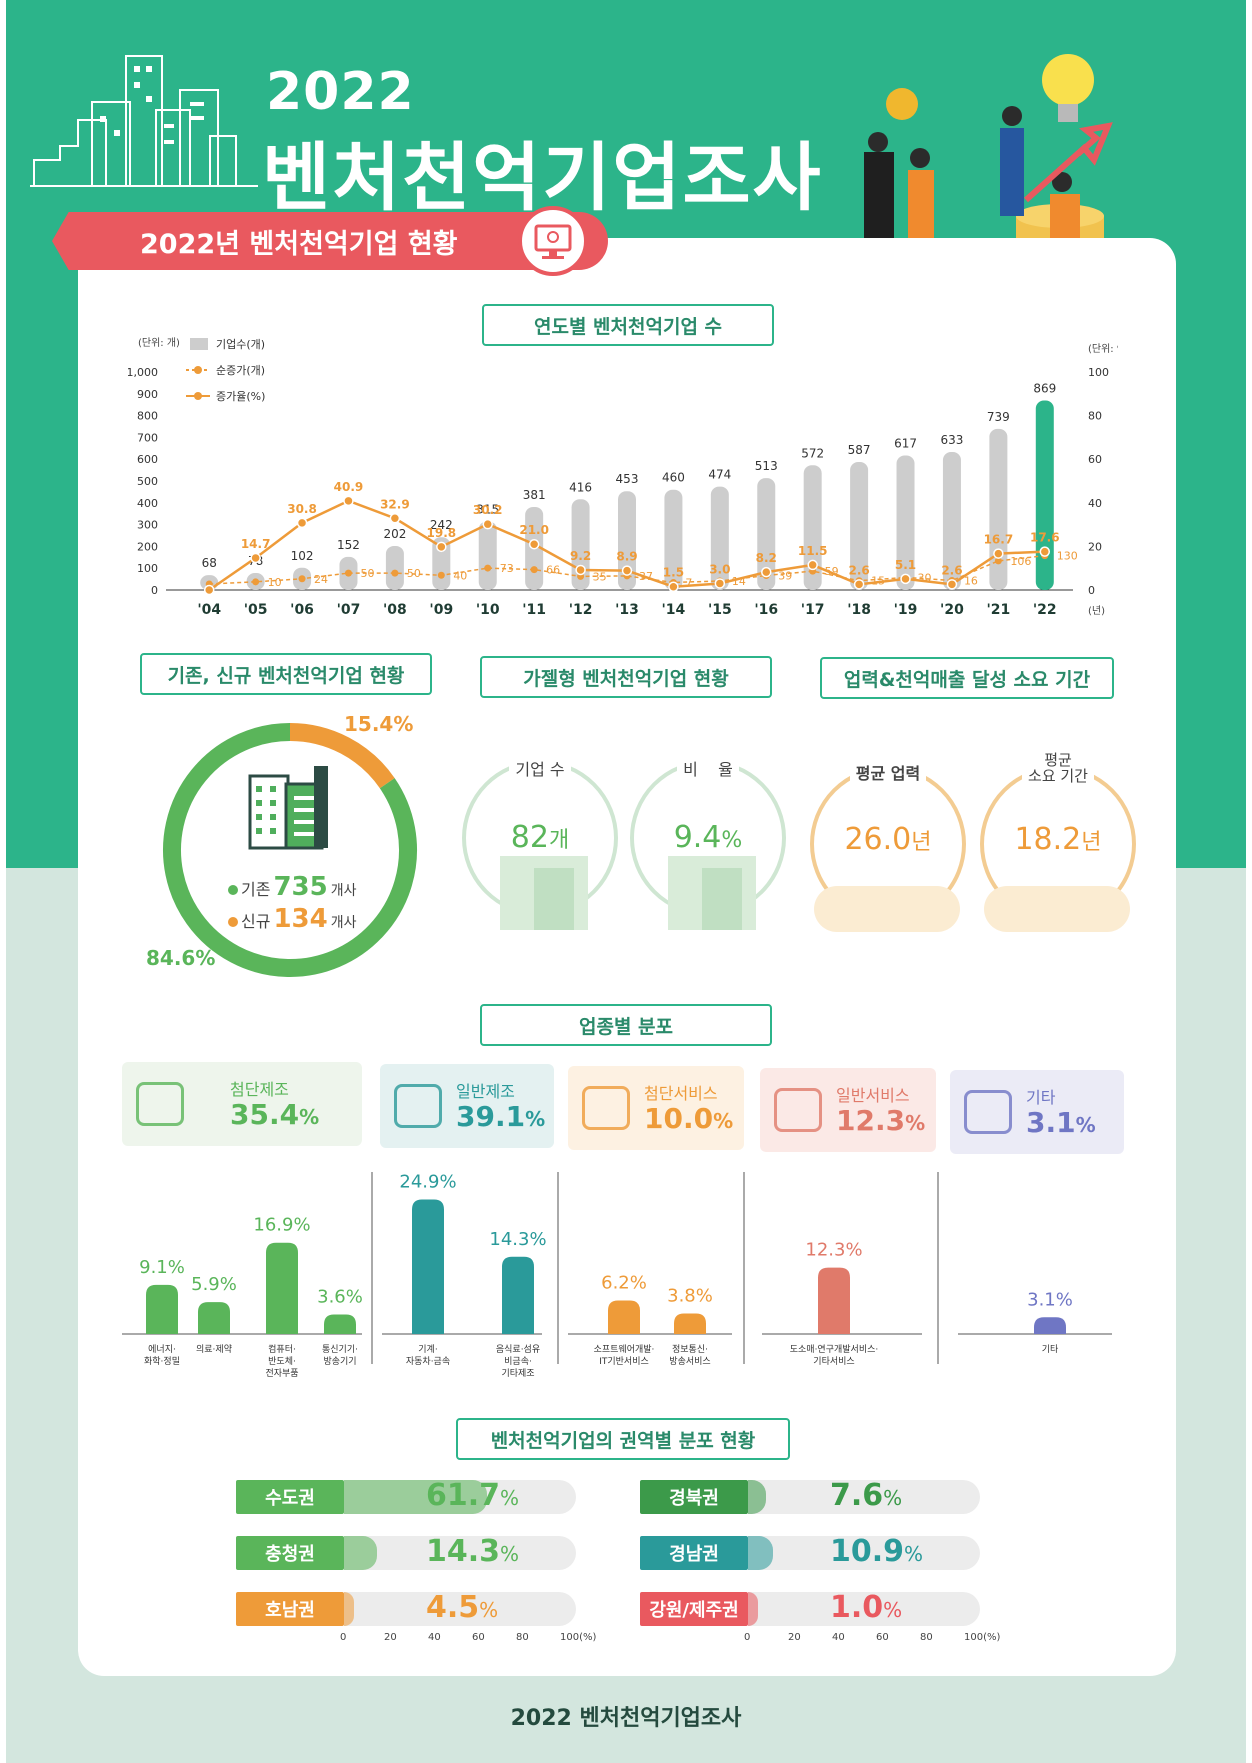  I want to click on section-title-yearly: 연도별 벤처천억기업 수, so click(628, 325).